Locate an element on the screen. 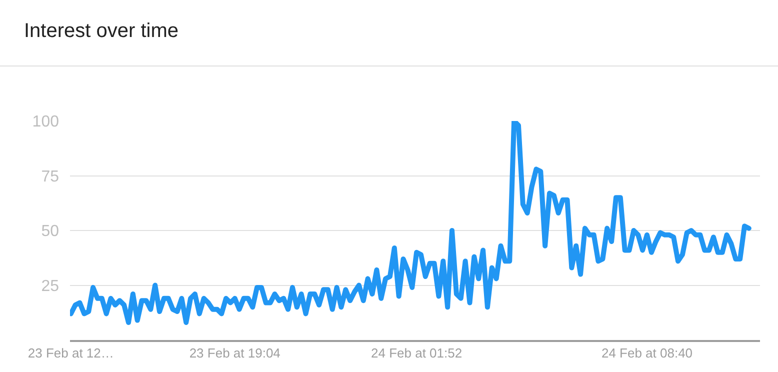  chart-title: Interest over time is located at coordinates (101, 31).